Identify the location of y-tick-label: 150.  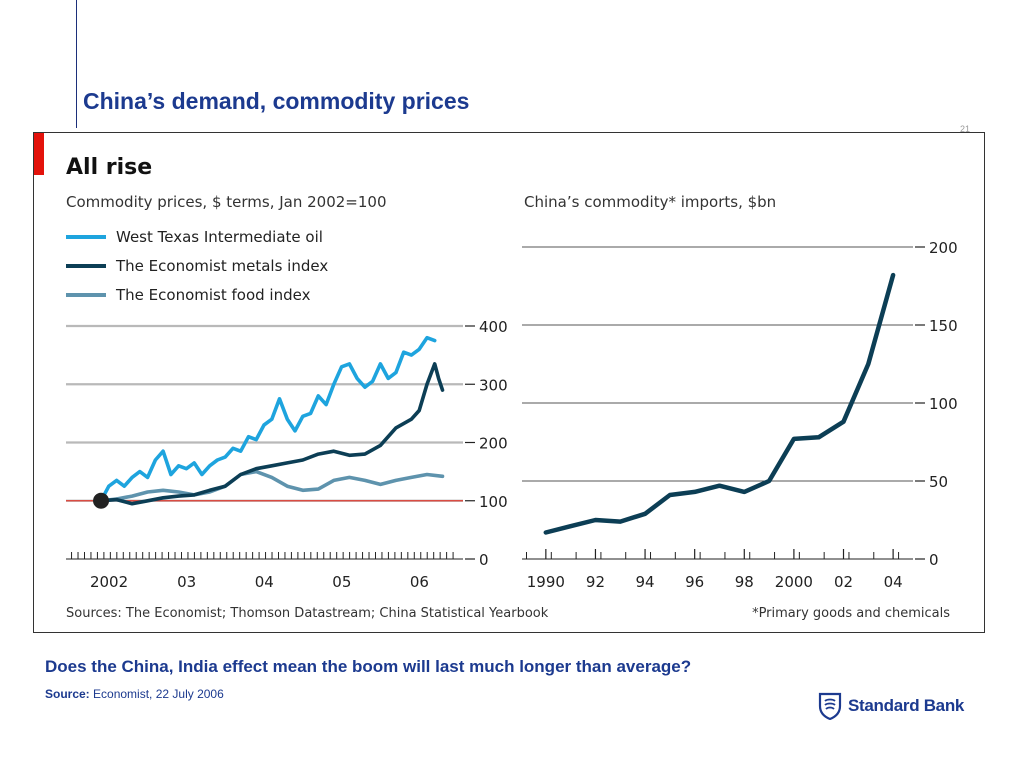
(943, 326).